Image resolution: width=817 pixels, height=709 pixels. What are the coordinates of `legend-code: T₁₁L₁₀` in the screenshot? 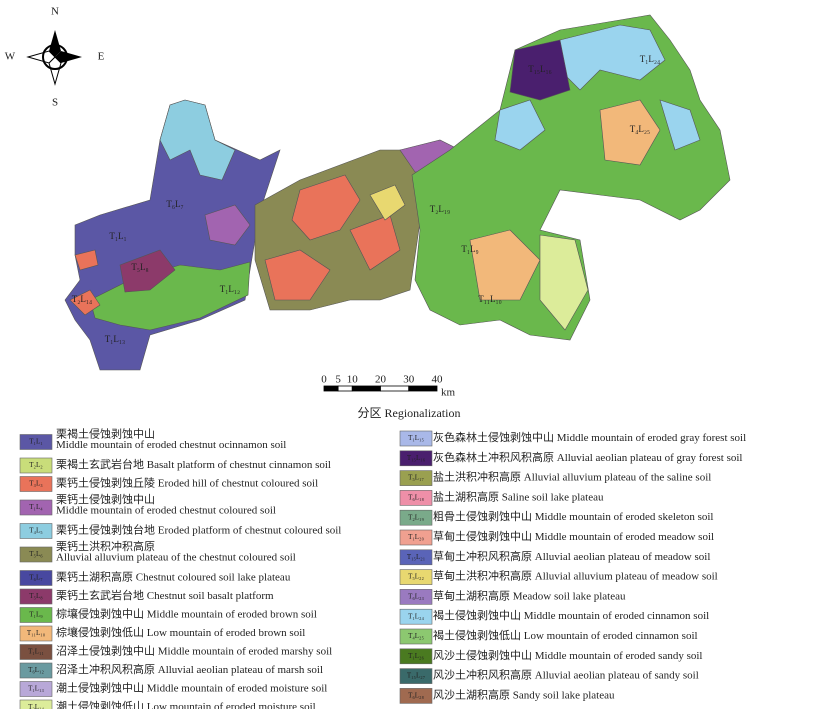 It's located at (36, 633).